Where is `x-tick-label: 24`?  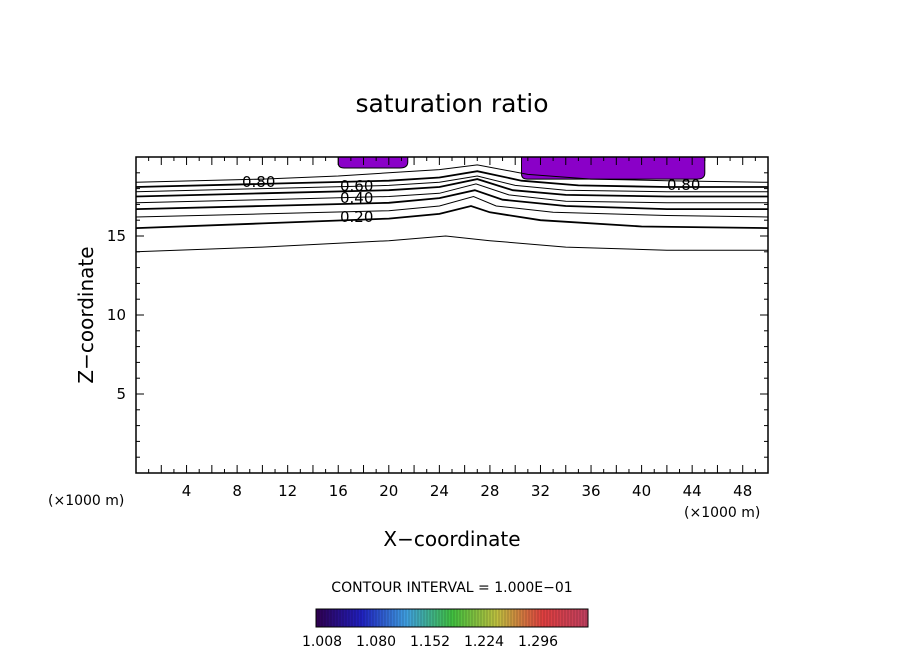 x-tick-label: 24 is located at coordinates (439, 491).